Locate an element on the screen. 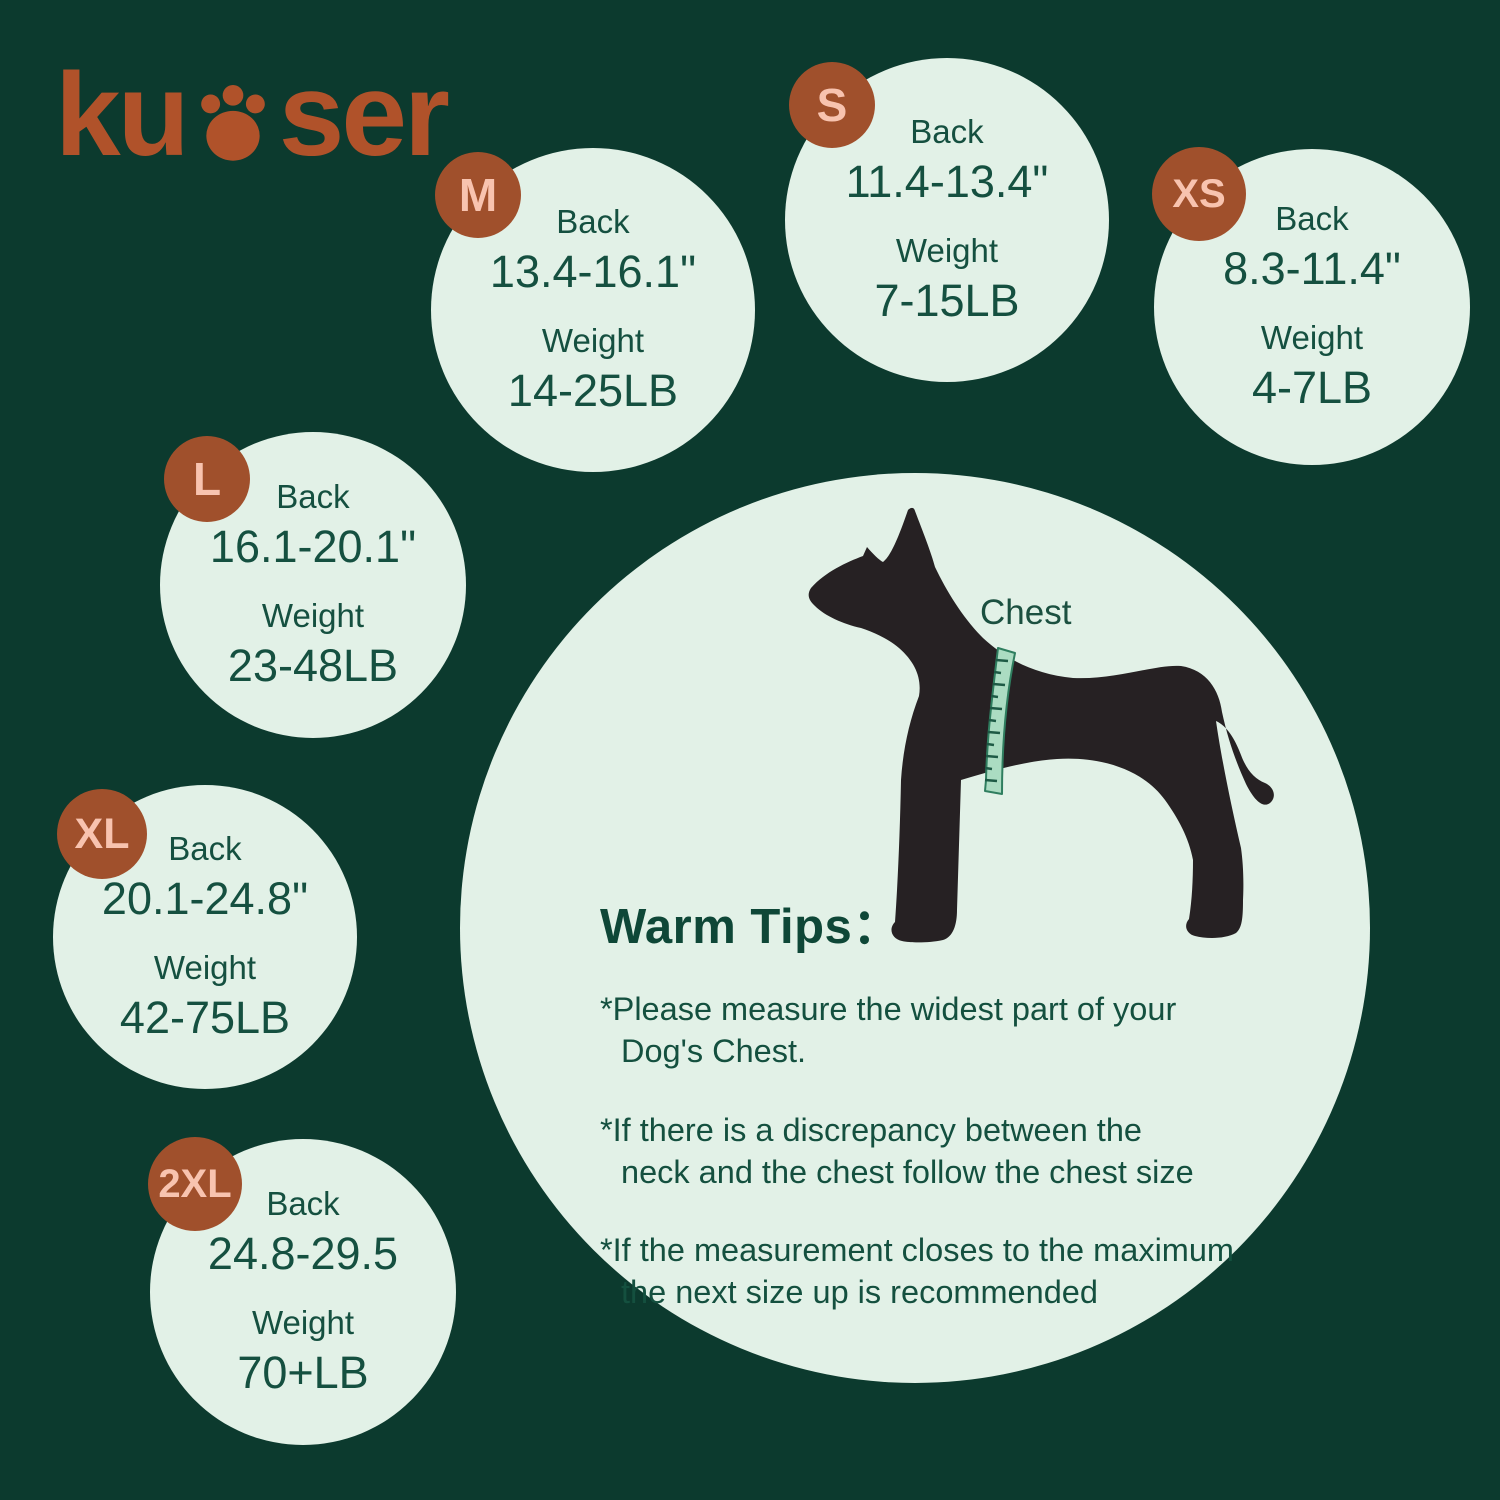 The width and height of the screenshot is (1500, 1500). size-badge-label: M is located at coordinates (478, 195).